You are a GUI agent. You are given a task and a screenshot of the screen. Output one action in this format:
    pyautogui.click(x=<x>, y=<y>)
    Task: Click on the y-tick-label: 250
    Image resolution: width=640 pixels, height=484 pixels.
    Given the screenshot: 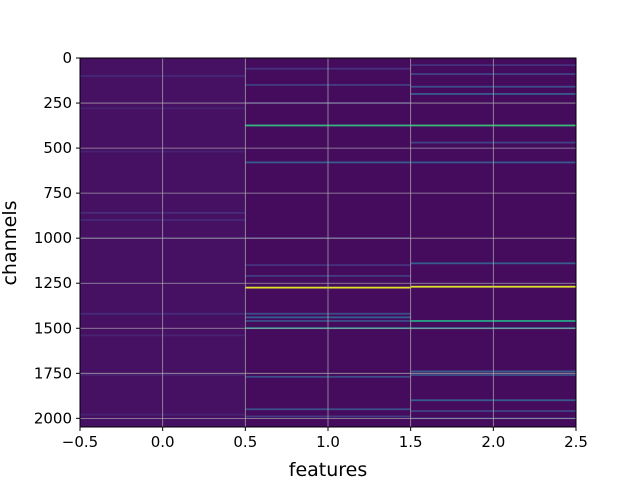 What is the action you would take?
    pyautogui.click(x=57, y=103)
    